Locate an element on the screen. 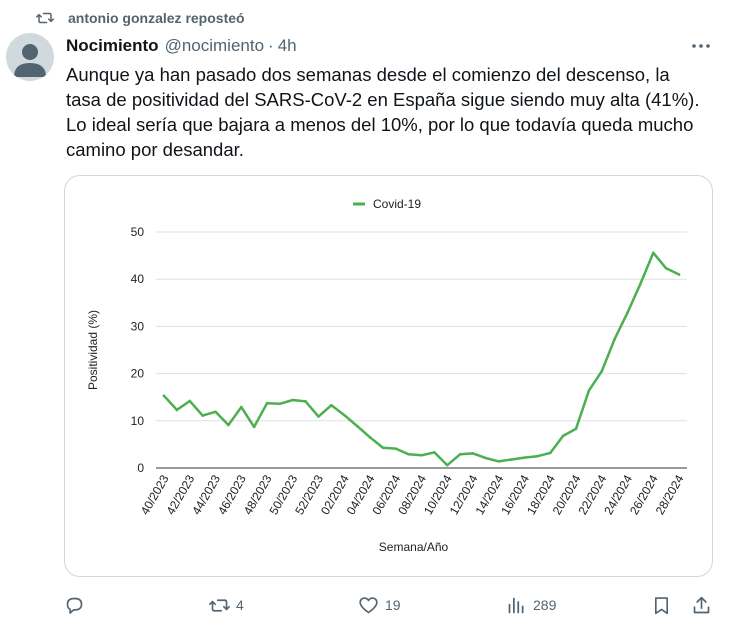 This screenshot has width=736, height=642. share-icon is located at coordinates (701, 604).